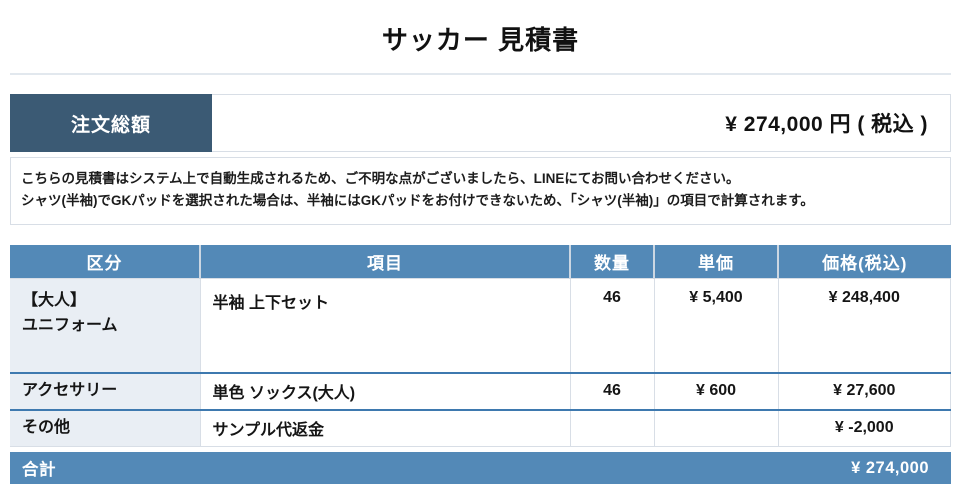 Image resolution: width=961 pixels, height=498 pixels. I want to click on col-header-category: 区分, so click(105, 261).